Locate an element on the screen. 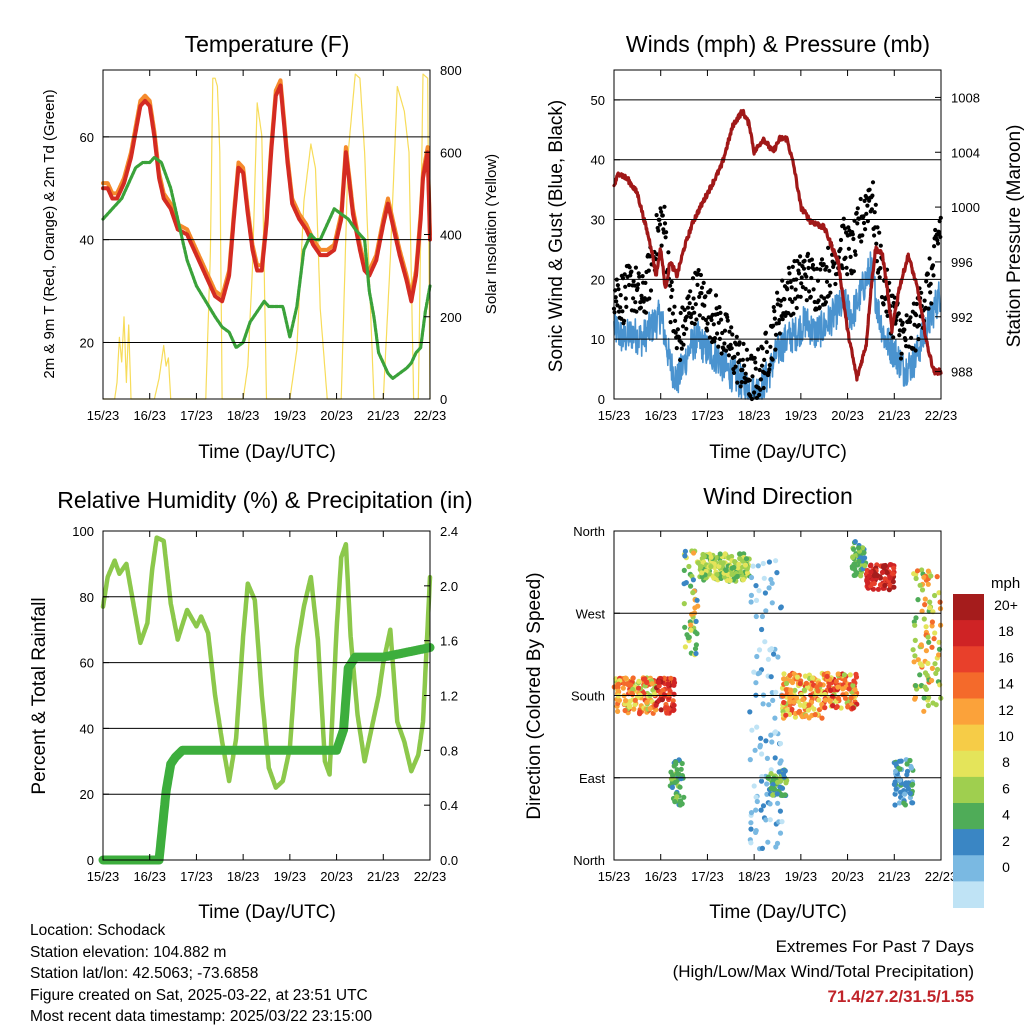 The height and width of the screenshot is (1028, 1024). x-tick-label: 21/23 is located at coordinates (894, 876).